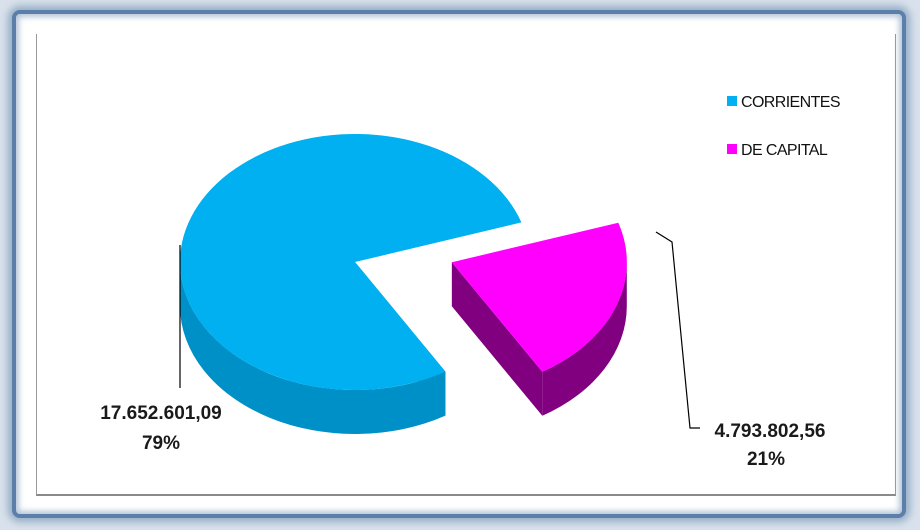 Image resolution: width=920 pixels, height=530 pixels. Describe the element at coordinates (161, 413) in the screenshot. I see `value-label-corrientes: 17.652.601,09` at that location.